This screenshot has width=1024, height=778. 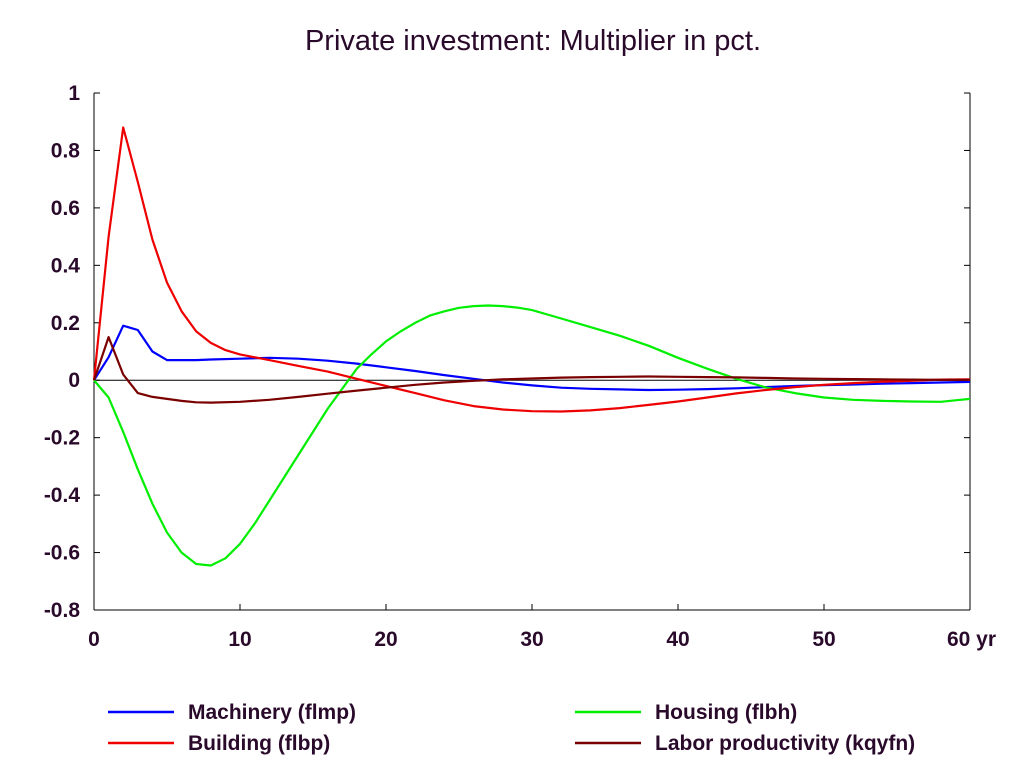 I want to click on x-tick-label: 40, so click(x=677, y=639).